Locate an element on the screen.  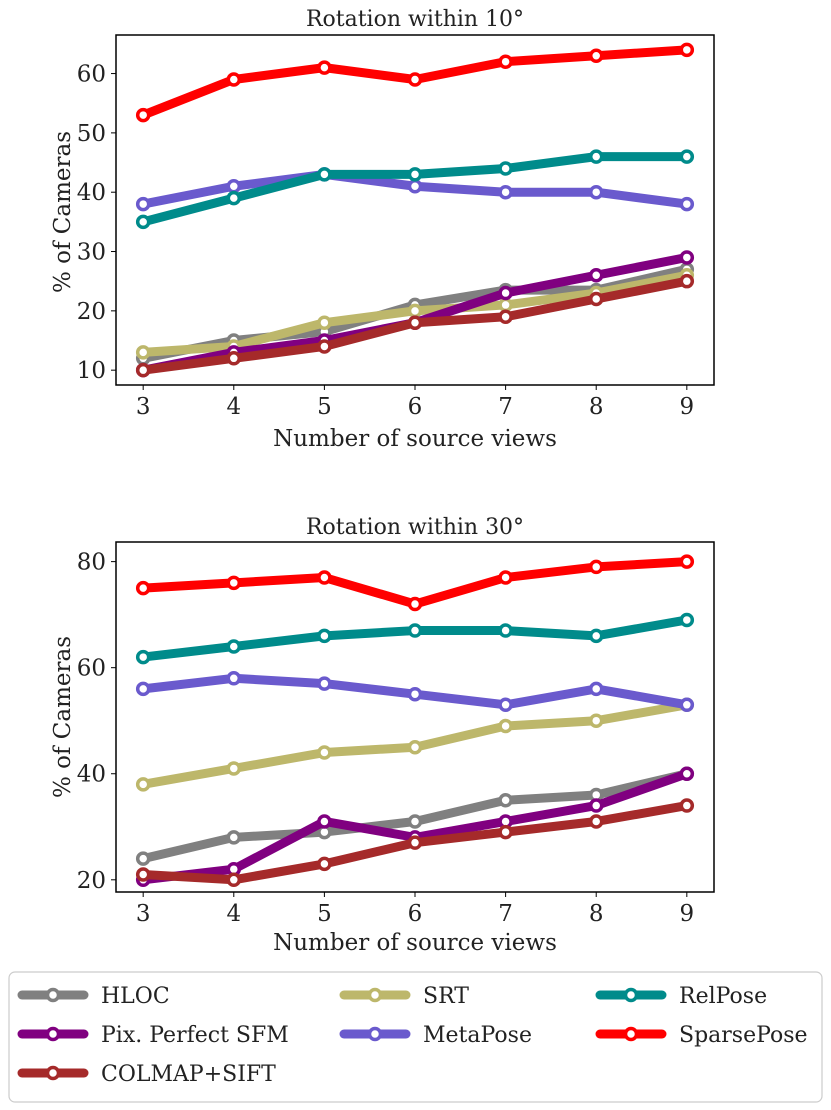
legend-entry: Pix. Perfect SFM is located at coordinates (153, 1035).